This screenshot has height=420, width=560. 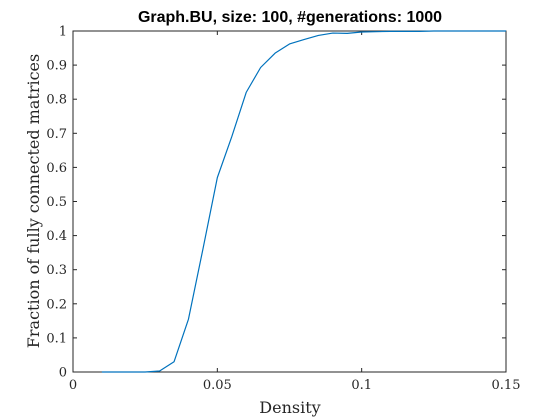 What do you see at coordinates (506, 385) in the screenshot?
I see `x-tick-label: 0.15` at bounding box center [506, 385].